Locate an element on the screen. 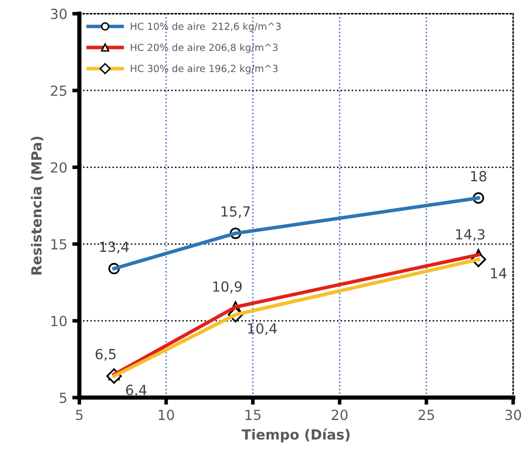 The width and height of the screenshot is (529, 457). x-tick-label: 20 is located at coordinates (340, 415).